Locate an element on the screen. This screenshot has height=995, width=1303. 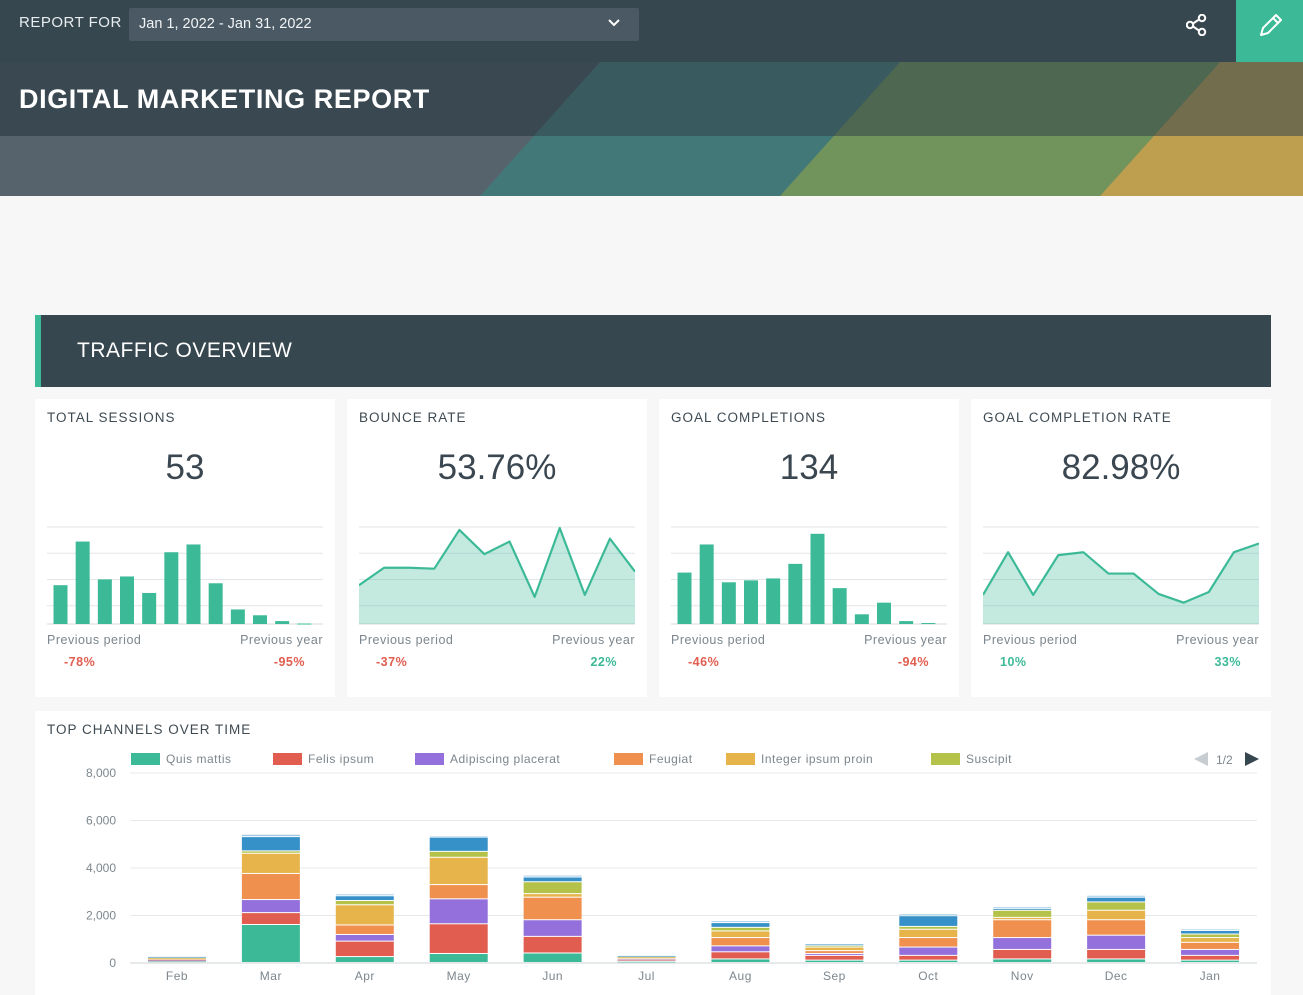
triangle-right-icon is located at coordinates (1252, 759).